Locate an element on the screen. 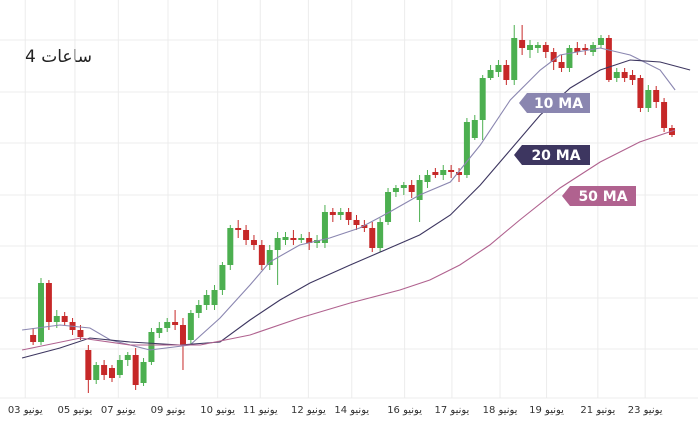 This screenshot has width=698, height=439. x-tick-label: 17 يونيو is located at coordinates (452, 410).